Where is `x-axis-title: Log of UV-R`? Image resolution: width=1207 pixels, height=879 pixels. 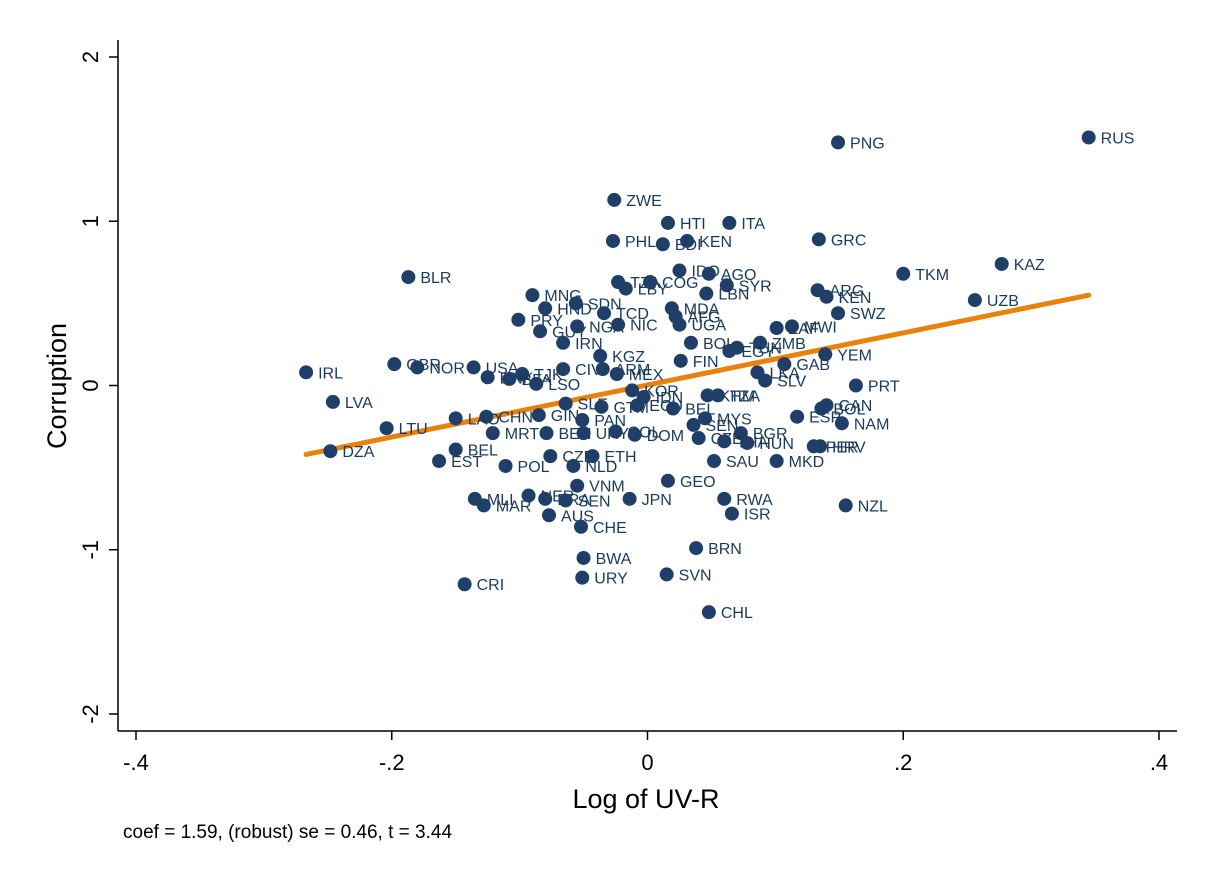
x-axis-title: Log of UV-R is located at coordinates (645, 799).